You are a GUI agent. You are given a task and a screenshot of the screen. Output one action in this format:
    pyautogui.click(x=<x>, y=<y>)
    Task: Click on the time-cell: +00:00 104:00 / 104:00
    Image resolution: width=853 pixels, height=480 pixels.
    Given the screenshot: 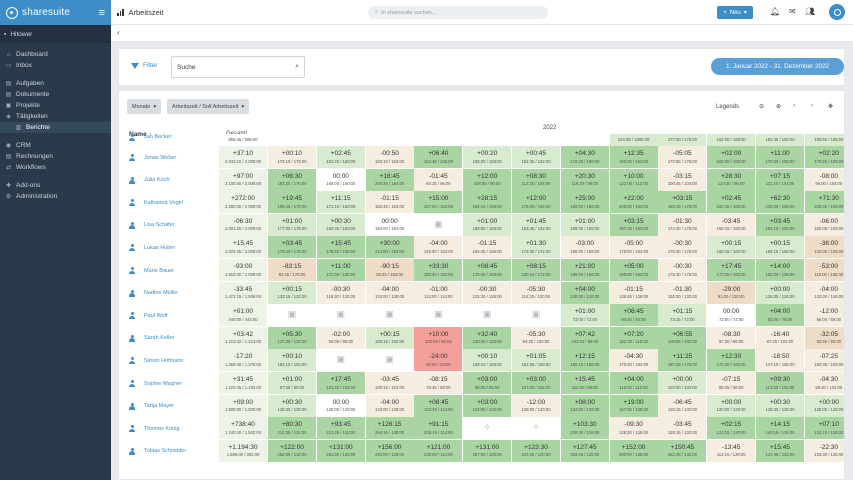 What is the action you would take?
    pyautogui.click(x=682, y=383)
    